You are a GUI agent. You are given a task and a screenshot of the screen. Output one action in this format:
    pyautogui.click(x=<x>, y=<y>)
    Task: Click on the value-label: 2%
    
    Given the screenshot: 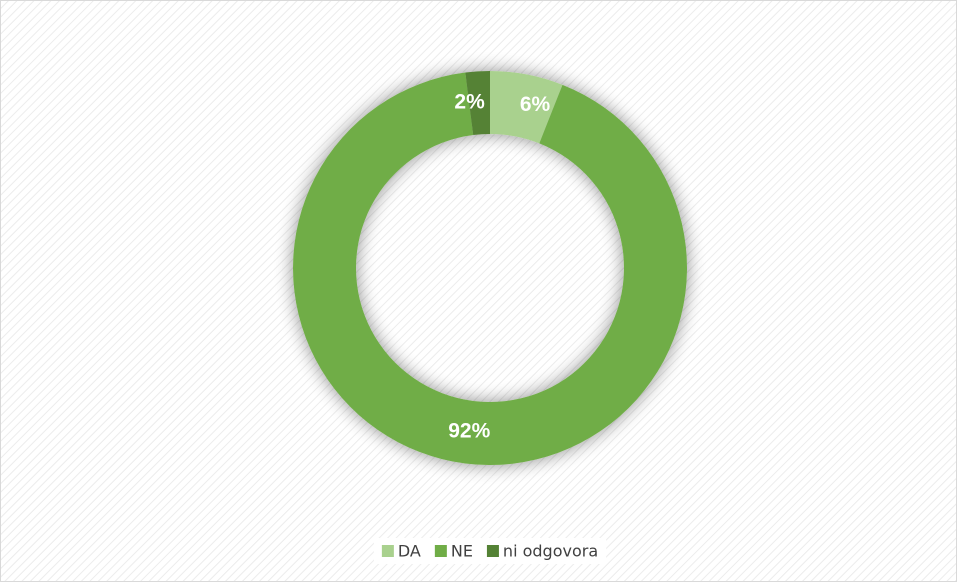 What is the action you would take?
    pyautogui.click(x=469, y=101)
    